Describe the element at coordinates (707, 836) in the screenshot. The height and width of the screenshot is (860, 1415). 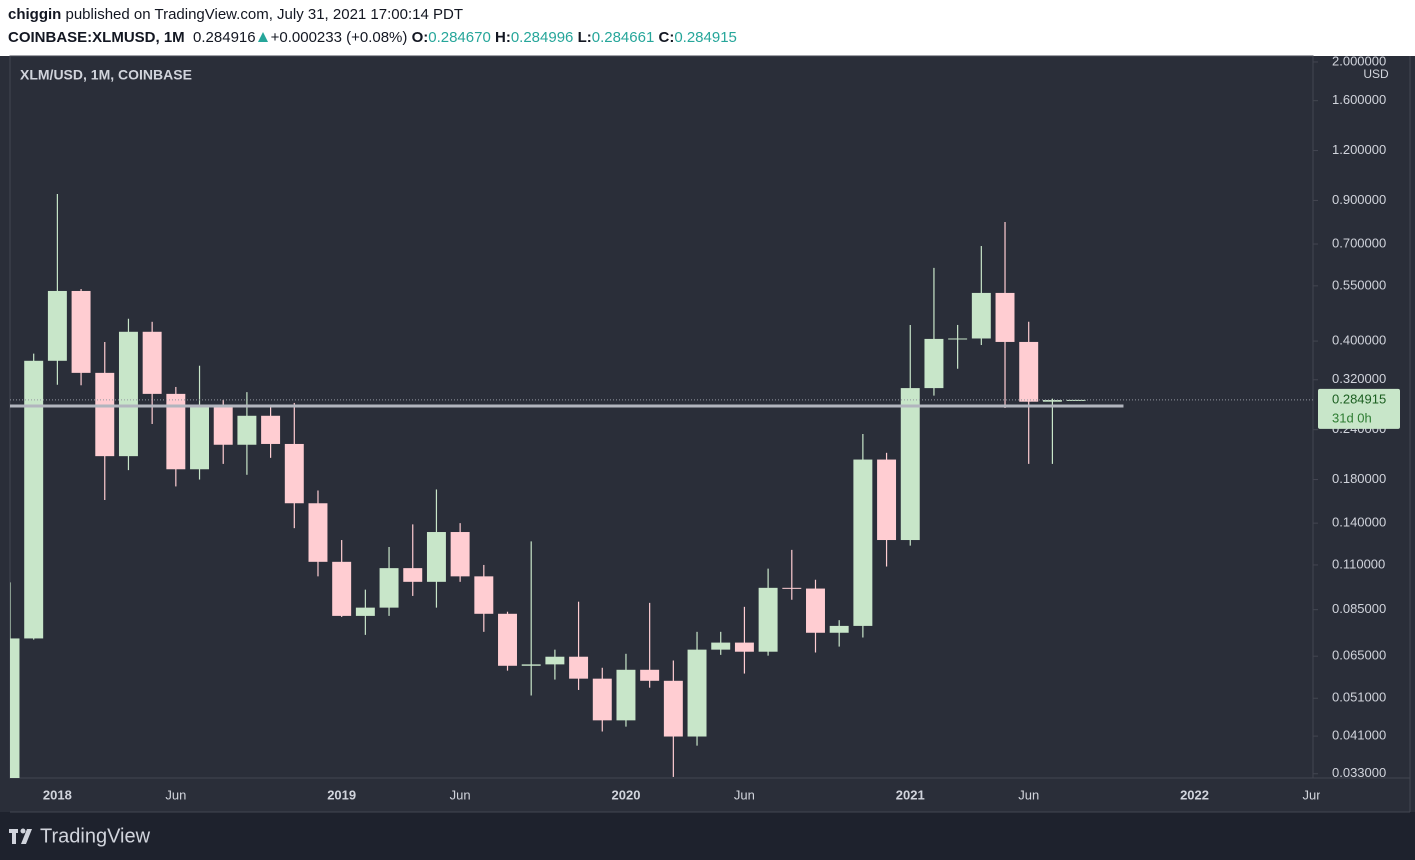
I see `footer-bg` at that location.